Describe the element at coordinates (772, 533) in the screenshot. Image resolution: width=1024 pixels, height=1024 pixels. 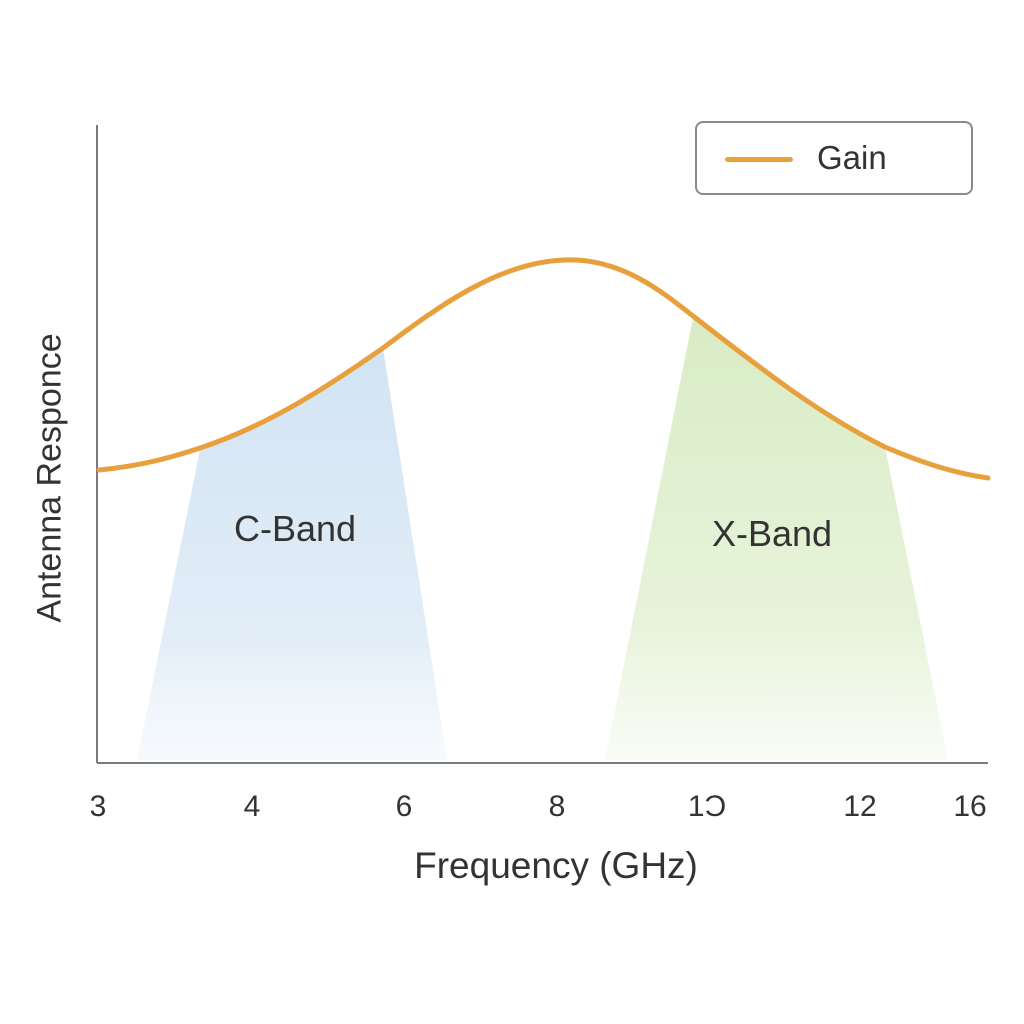
I see `x-band-label: X-Band` at that location.